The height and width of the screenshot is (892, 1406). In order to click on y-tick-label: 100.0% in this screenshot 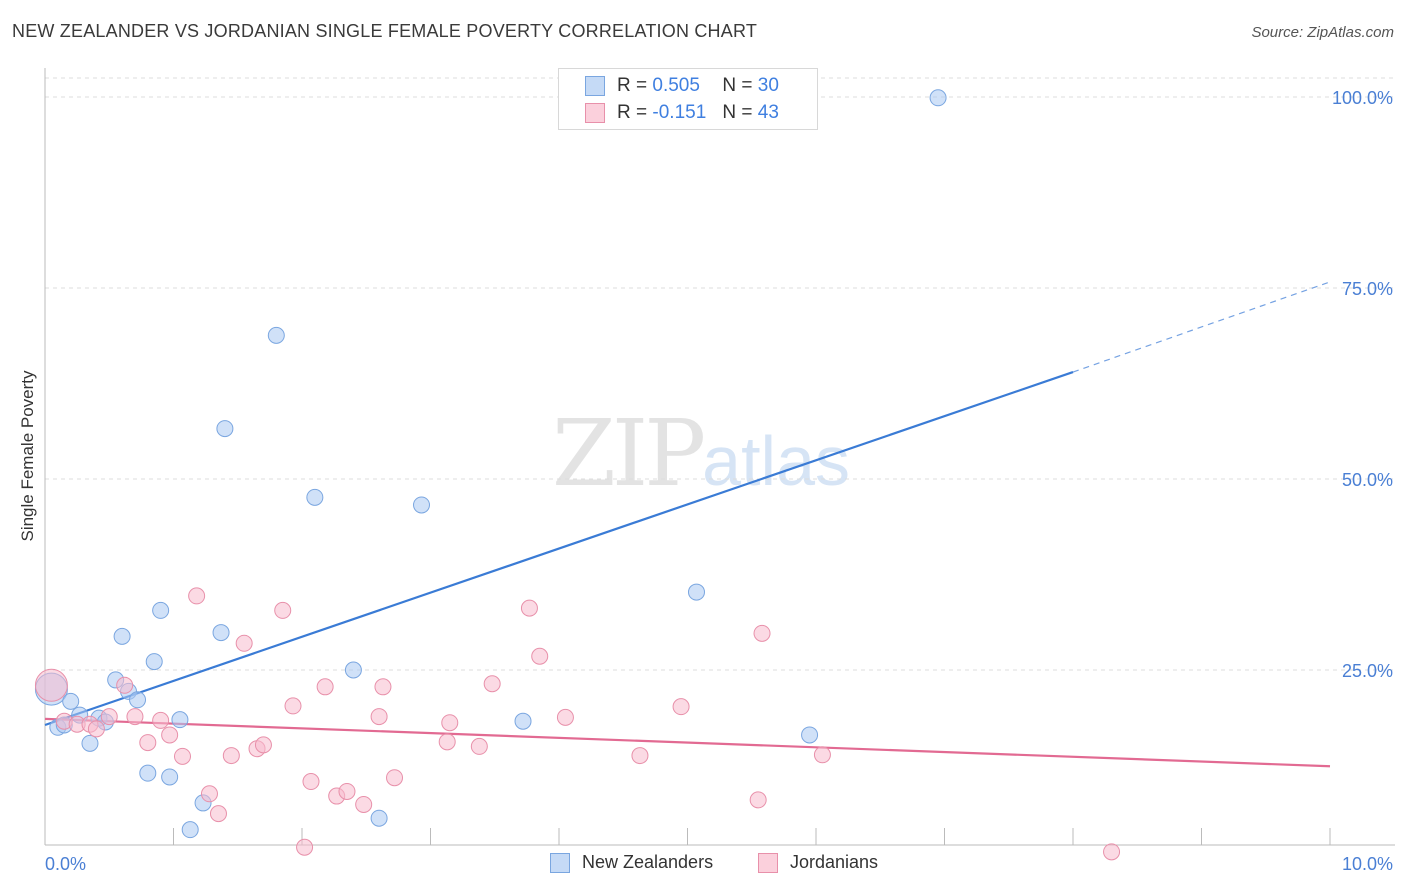, I will do `click(1362, 98)`.